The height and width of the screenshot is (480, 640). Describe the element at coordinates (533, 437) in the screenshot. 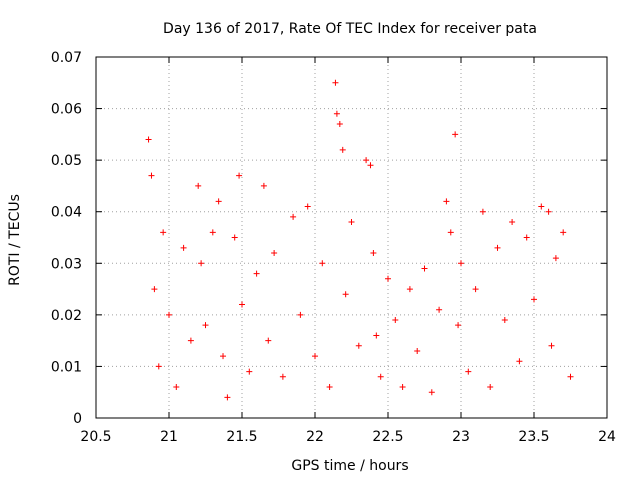

I see `x-tick-label: 23.5` at that location.